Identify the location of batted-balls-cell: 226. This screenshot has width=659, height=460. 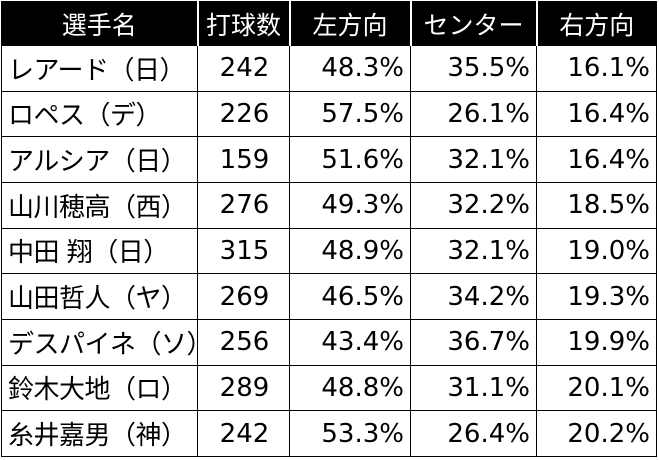
(243, 114).